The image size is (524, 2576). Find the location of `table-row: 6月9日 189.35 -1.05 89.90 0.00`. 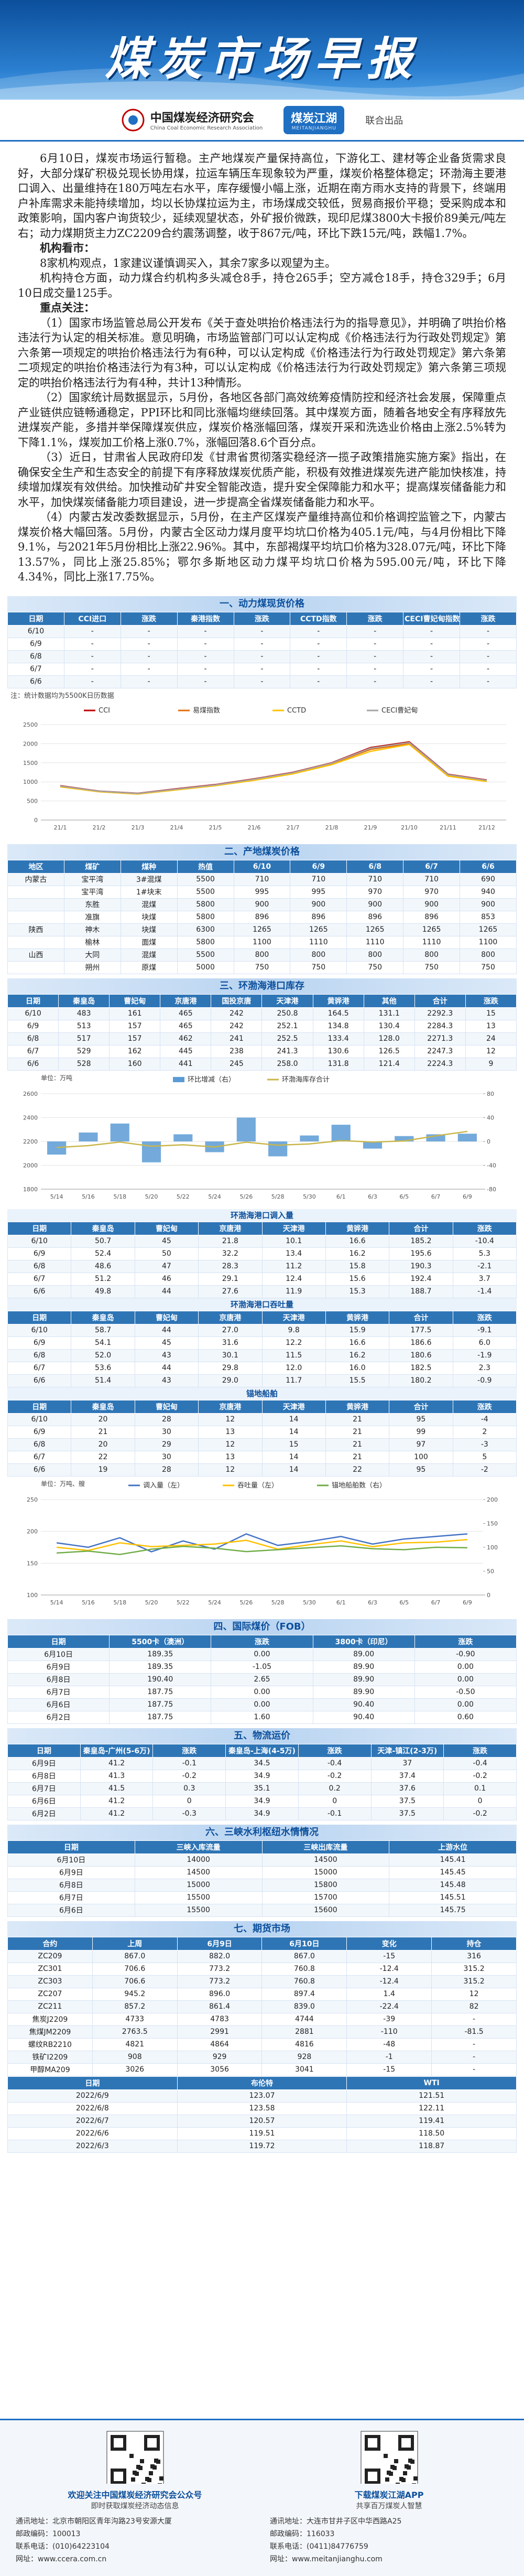

table-row: 6月9日 189.35 -1.05 89.90 0.00 is located at coordinates (262, 1667).